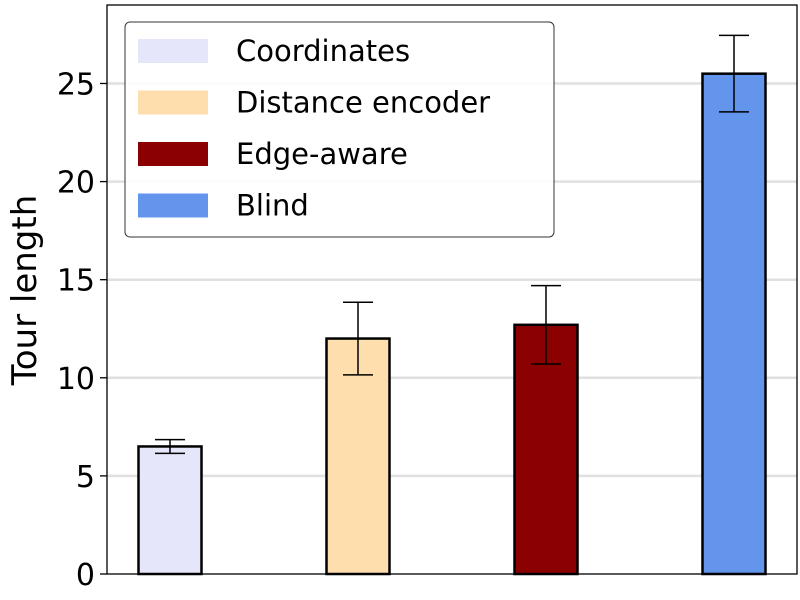  I want to click on y-tick-label: 25, so click(76, 84).